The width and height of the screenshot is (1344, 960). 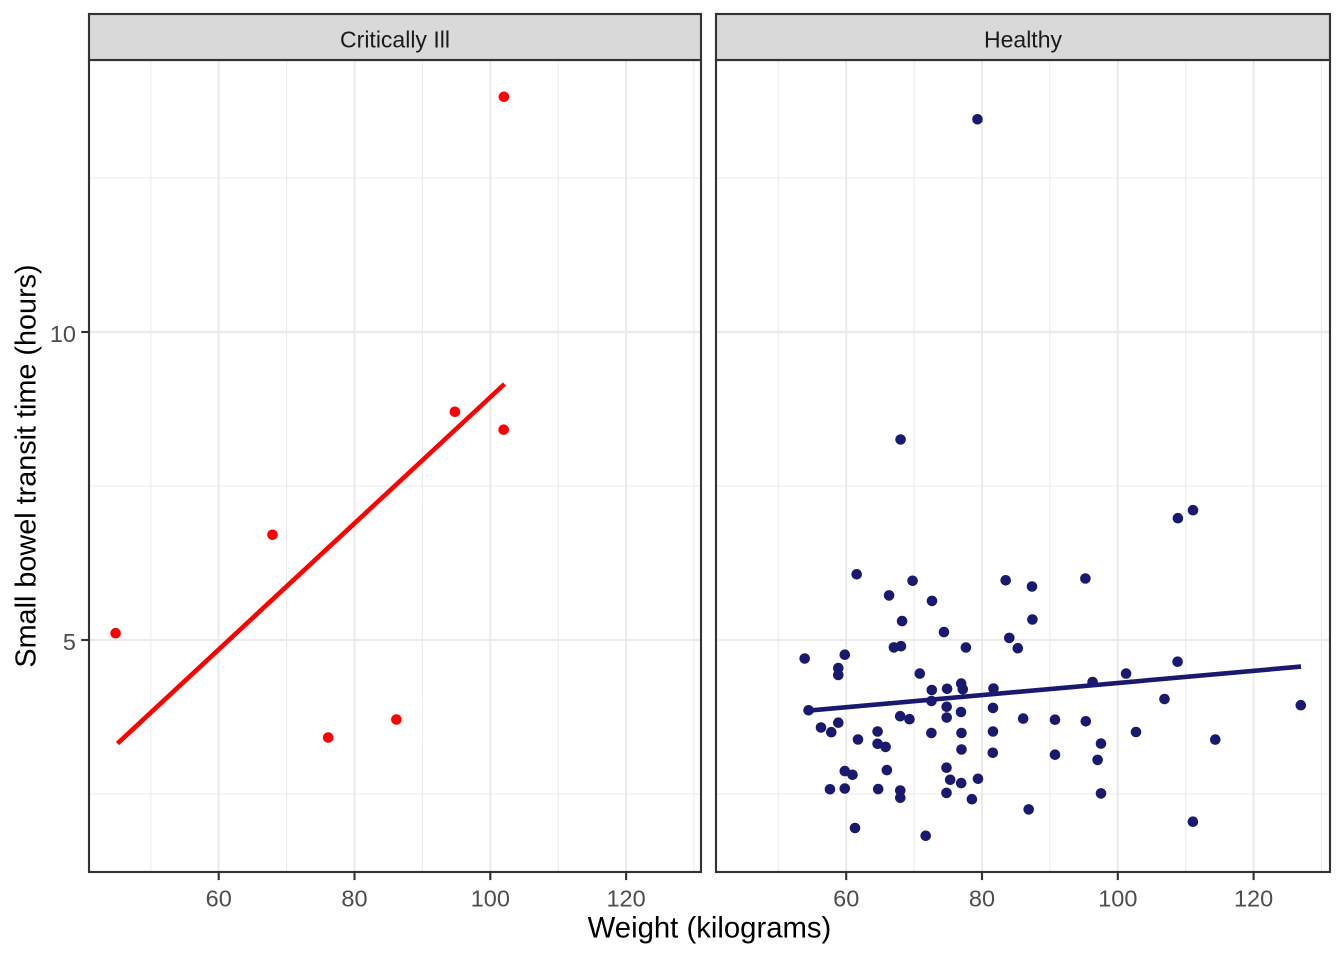 What do you see at coordinates (395, 40) in the screenshot?
I see `svg-text: Critically Ill` at bounding box center [395, 40].